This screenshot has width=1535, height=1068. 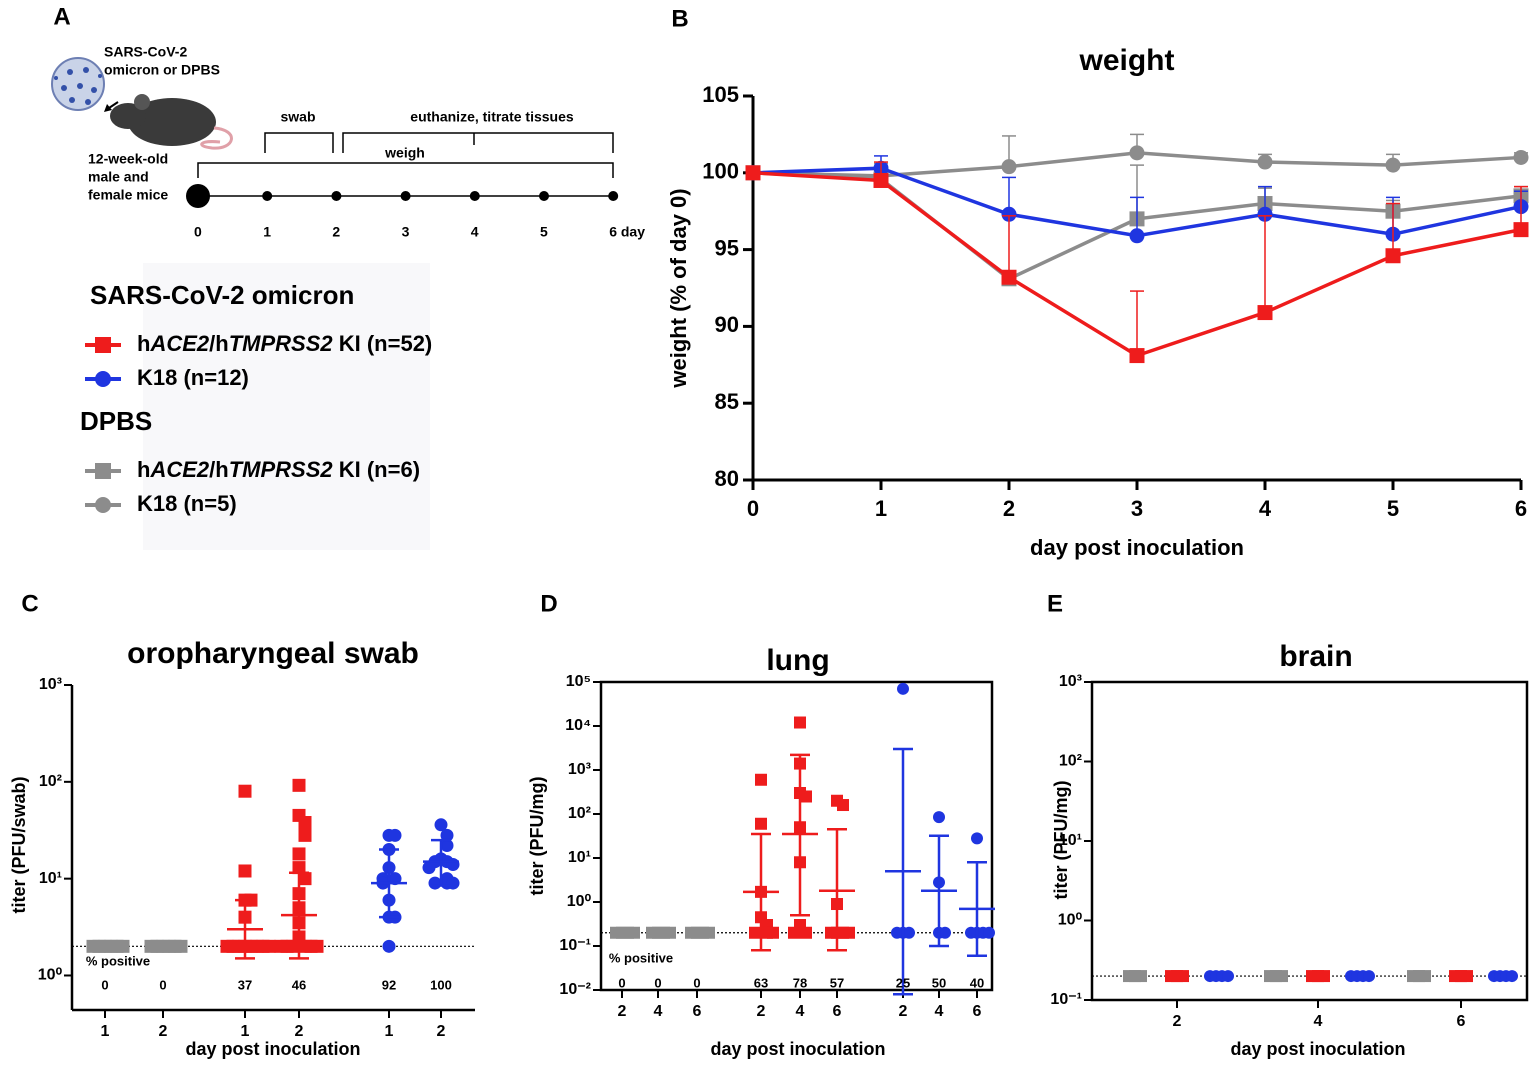 I want to click on y-tick-label: 10², so click(x=50, y=781).